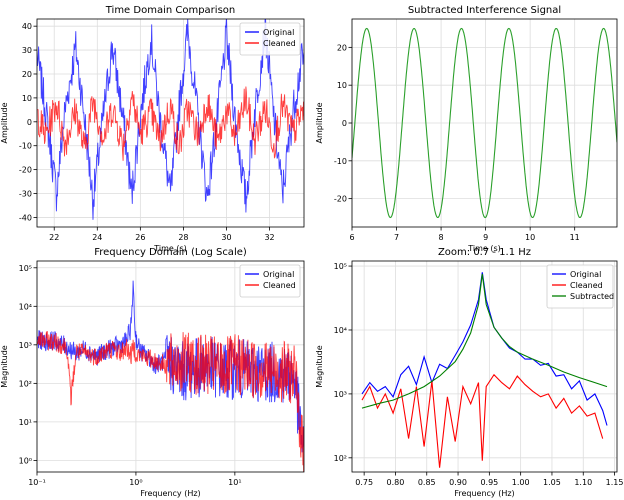 Image resolution: width=624 pixels, height=500 pixels. Describe the element at coordinates (484, 341) in the screenshot. I see `series-line-subtracted` at that location.